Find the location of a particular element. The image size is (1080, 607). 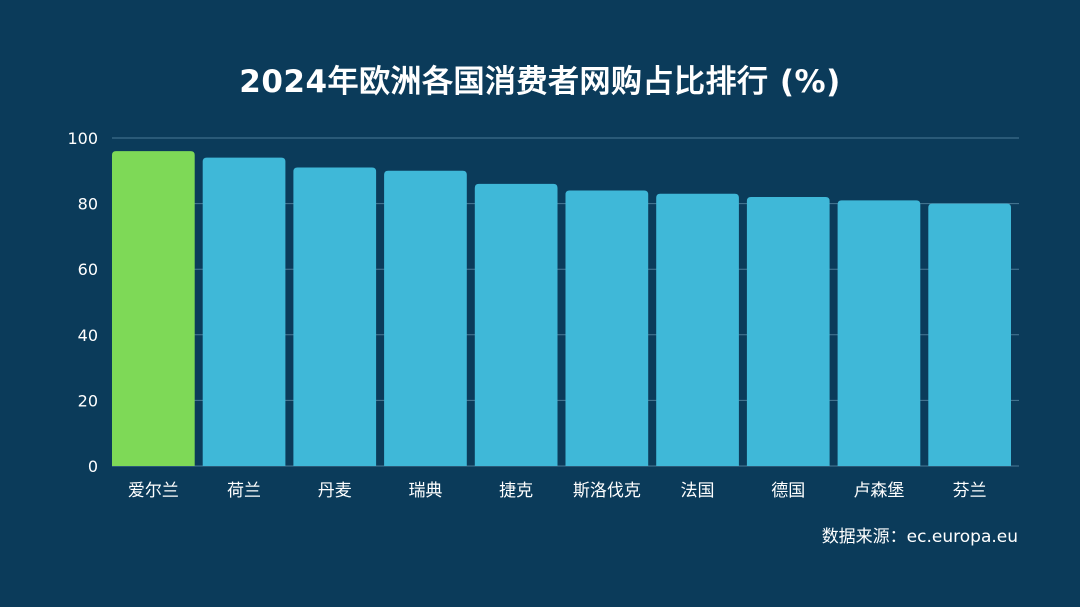

x-tick-label: 丹麦 is located at coordinates (335, 491).